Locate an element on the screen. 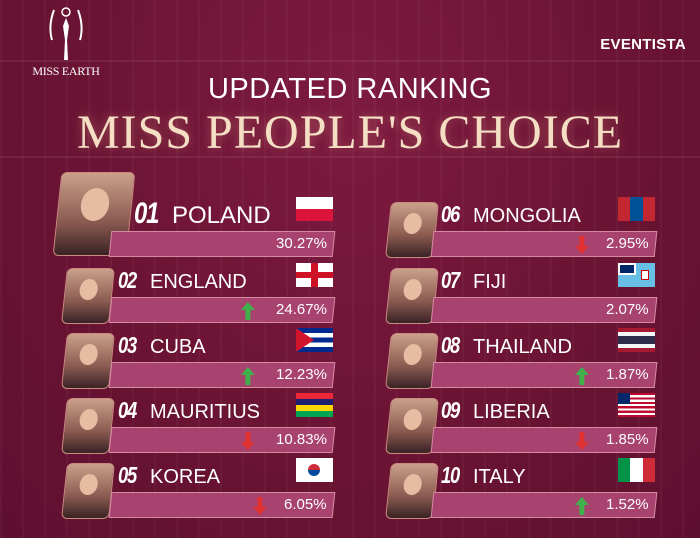 Image resolution: width=700 pixels, height=538 pixels. cuba-flag-icon is located at coordinates (314, 340).